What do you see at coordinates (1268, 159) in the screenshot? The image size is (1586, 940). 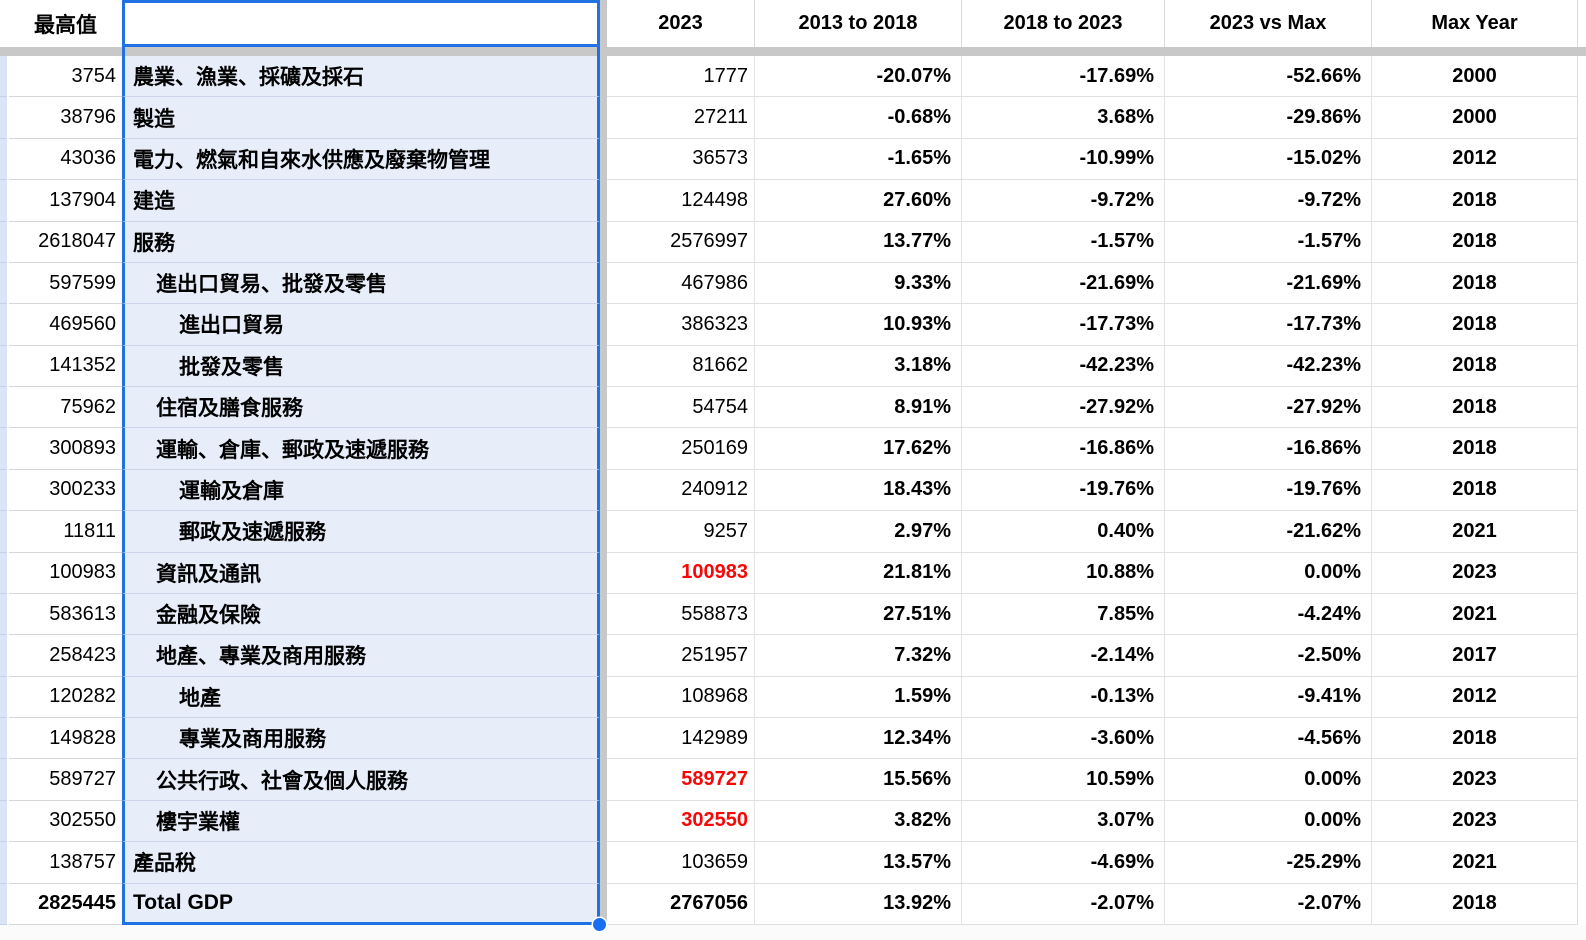 I see `pct-2023-vs-max-cell: -15.02%` at bounding box center [1268, 159].